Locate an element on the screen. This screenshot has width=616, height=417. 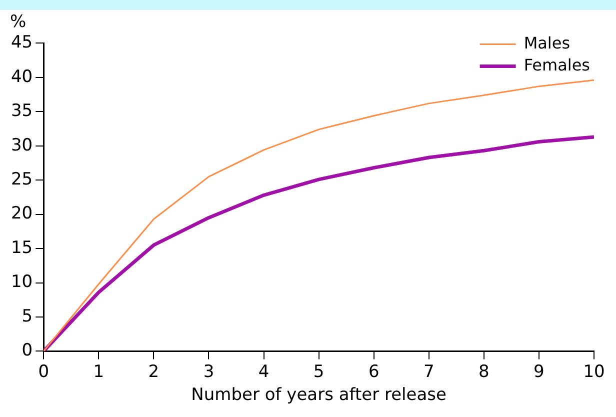
x-tick-label: 4 is located at coordinates (264, 372).